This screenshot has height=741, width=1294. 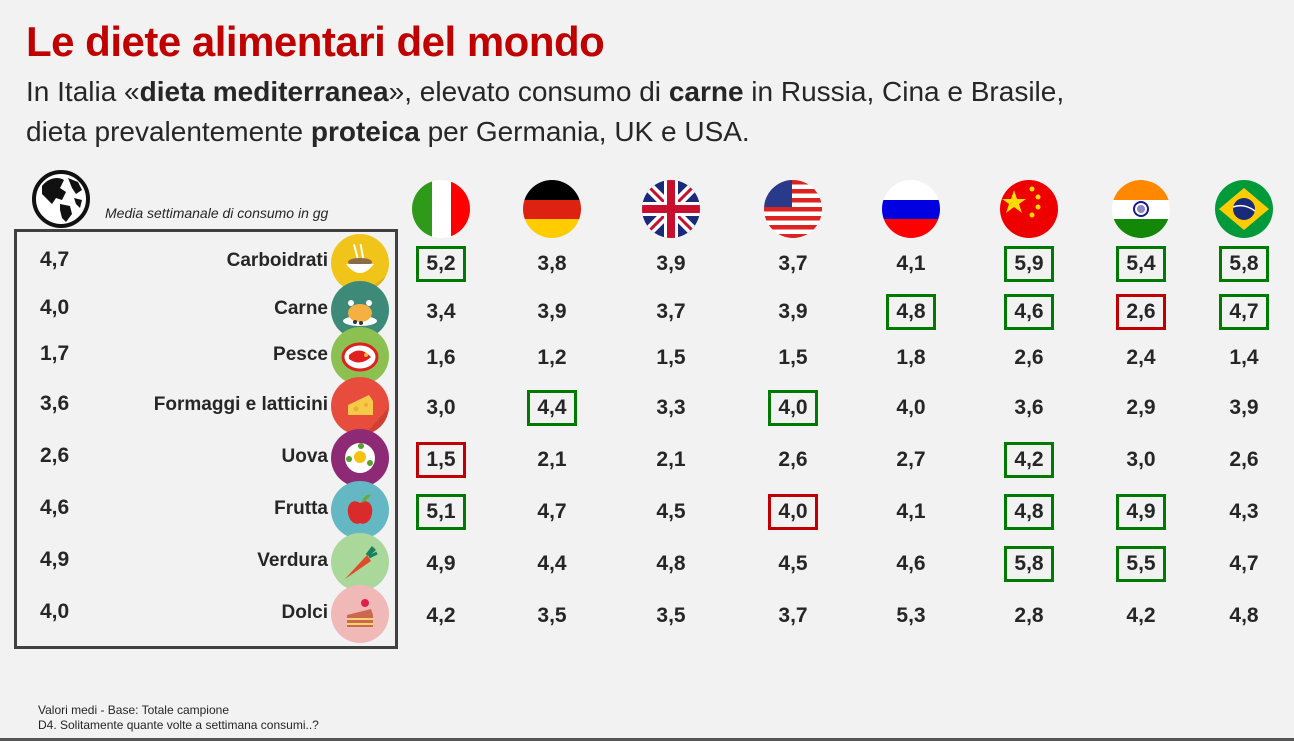 I want to click on noodle-bowl-icon, so click(x=360, y=263).